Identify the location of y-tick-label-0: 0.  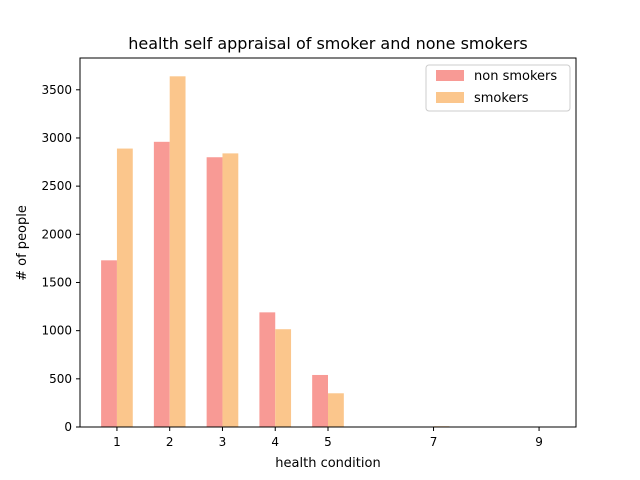
(68, 427).